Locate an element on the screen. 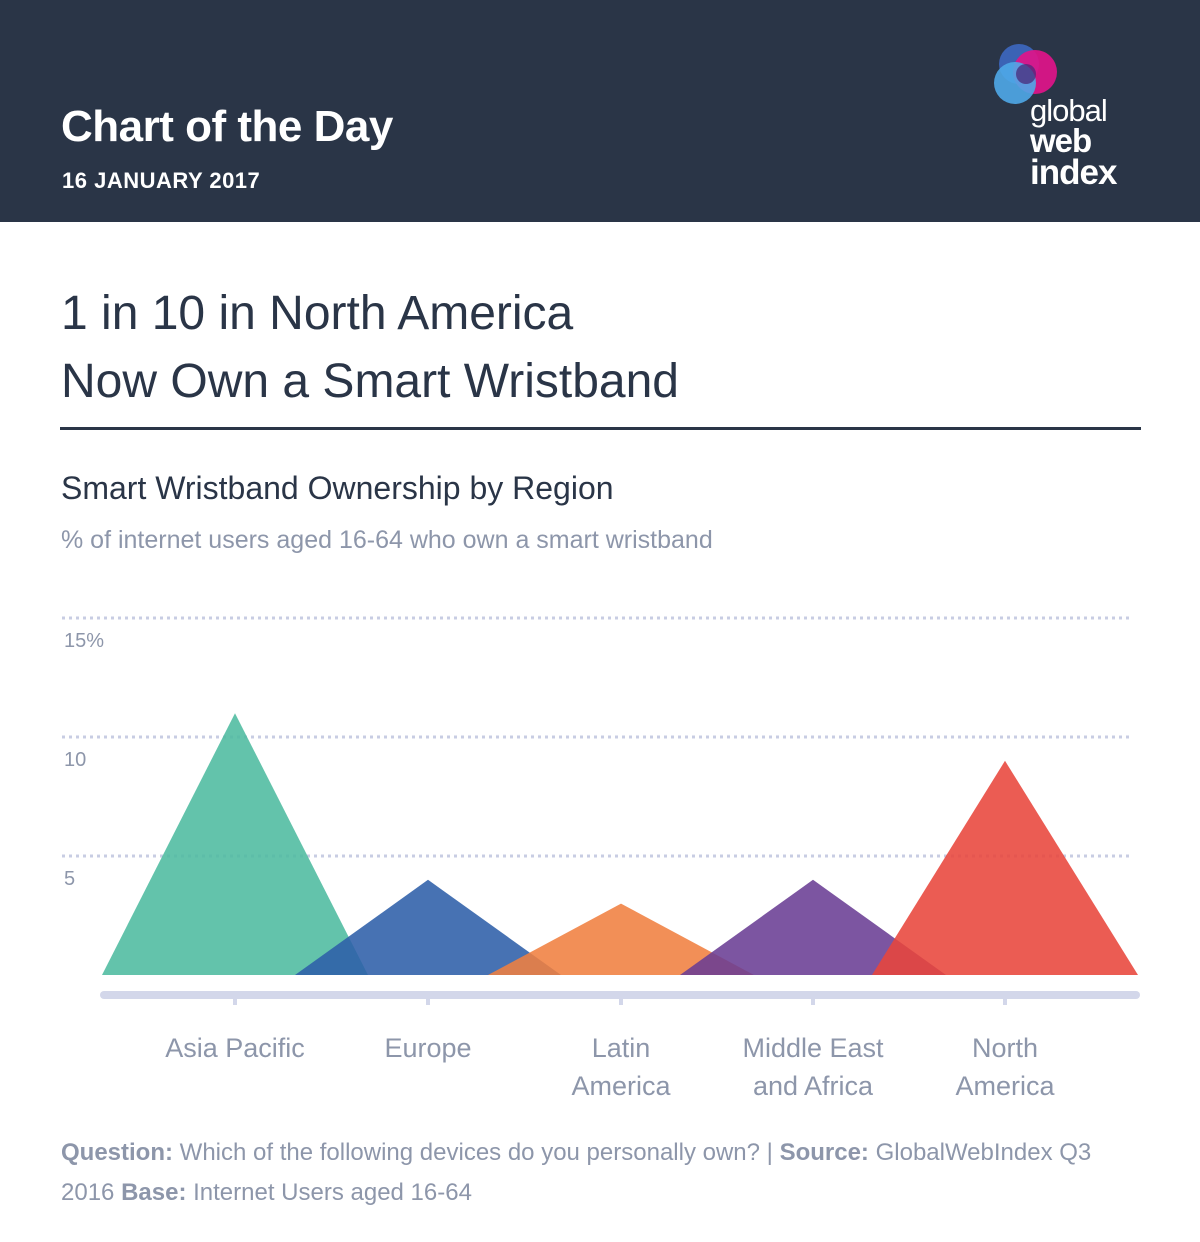 This screenshot has width=1200, height=1242. x-category-label: Asia Pacific is located at coordinates (235, 1048).